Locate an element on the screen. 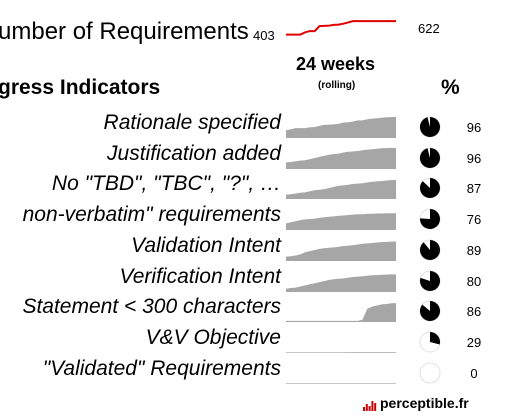 The width and height of the screenshot is (525, 420). indicator-label: Statement < 300 characters is located at coordinates (151, 307).